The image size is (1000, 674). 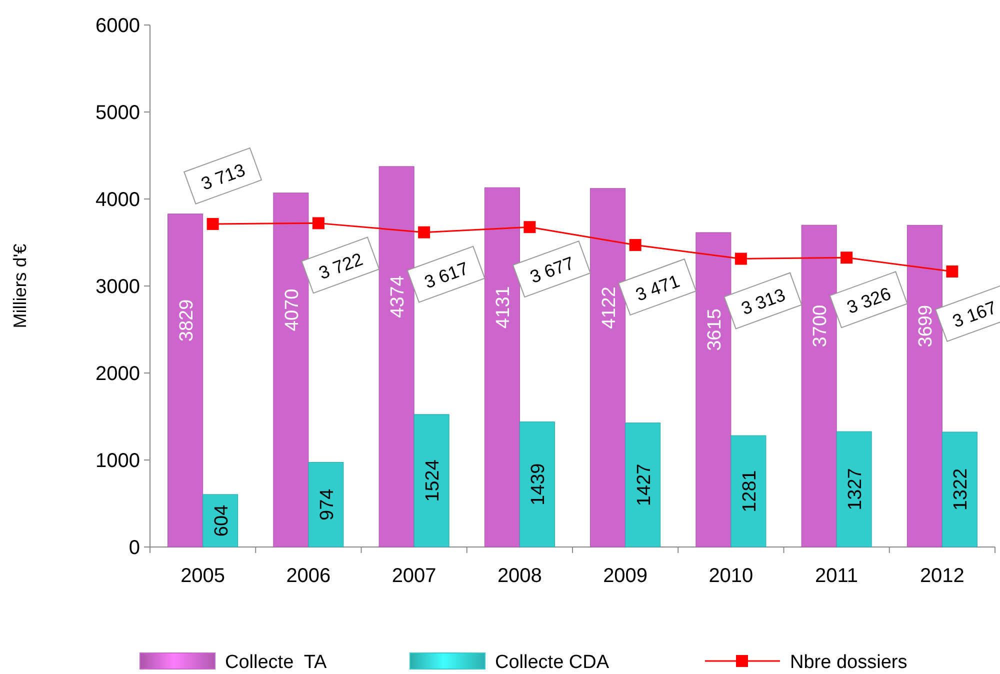 I want to click on y-tick-label: 5000, so click(x=118, y=113).